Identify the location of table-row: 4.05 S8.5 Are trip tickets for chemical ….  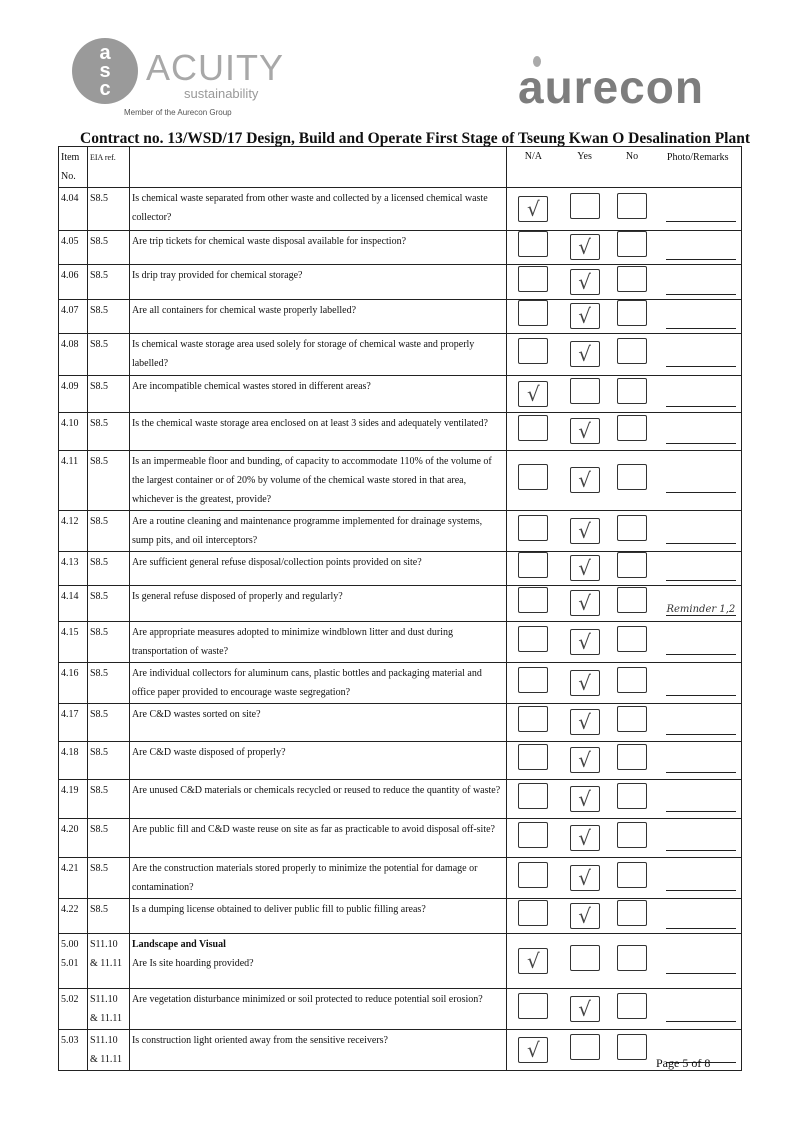
(400, 247).